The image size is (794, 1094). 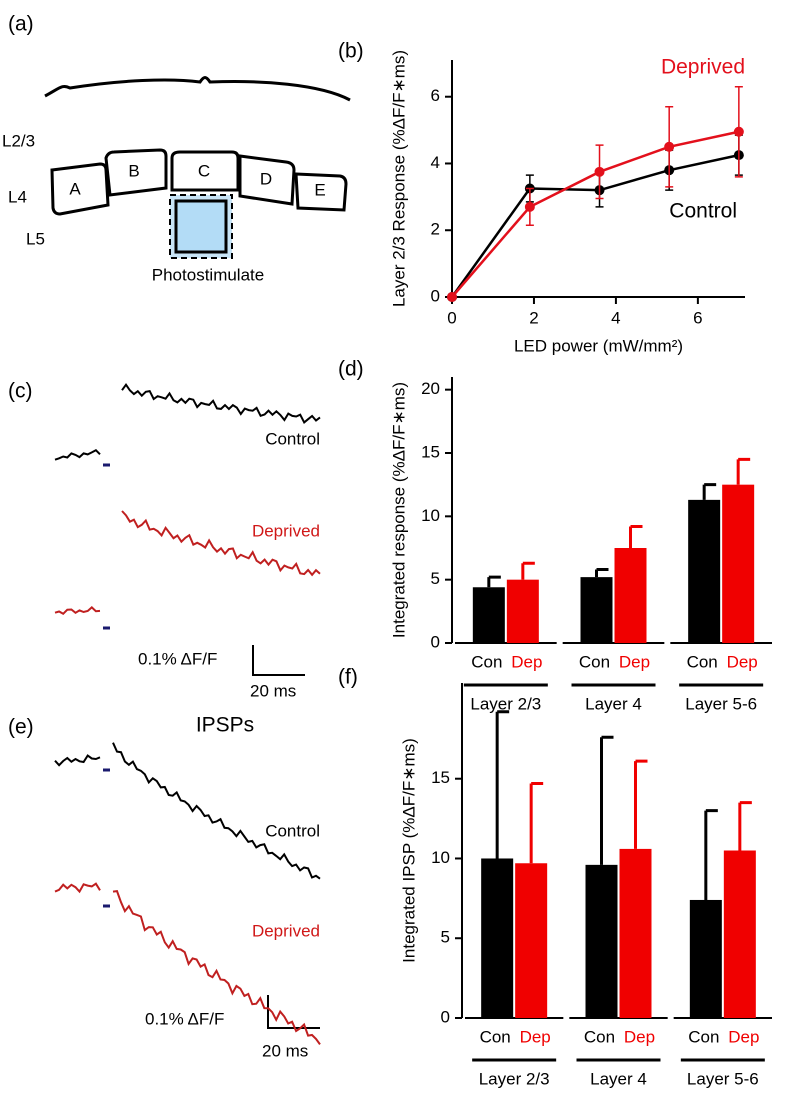 I want to click on cortex-surface, so click(x=197, y=89).